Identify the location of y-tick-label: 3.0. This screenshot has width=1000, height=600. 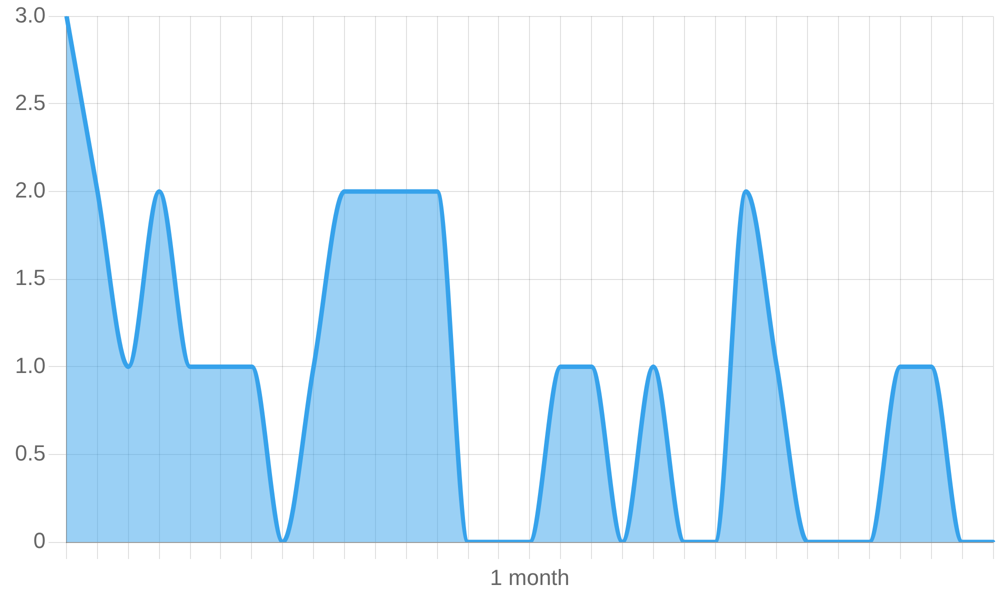
(30, 15).